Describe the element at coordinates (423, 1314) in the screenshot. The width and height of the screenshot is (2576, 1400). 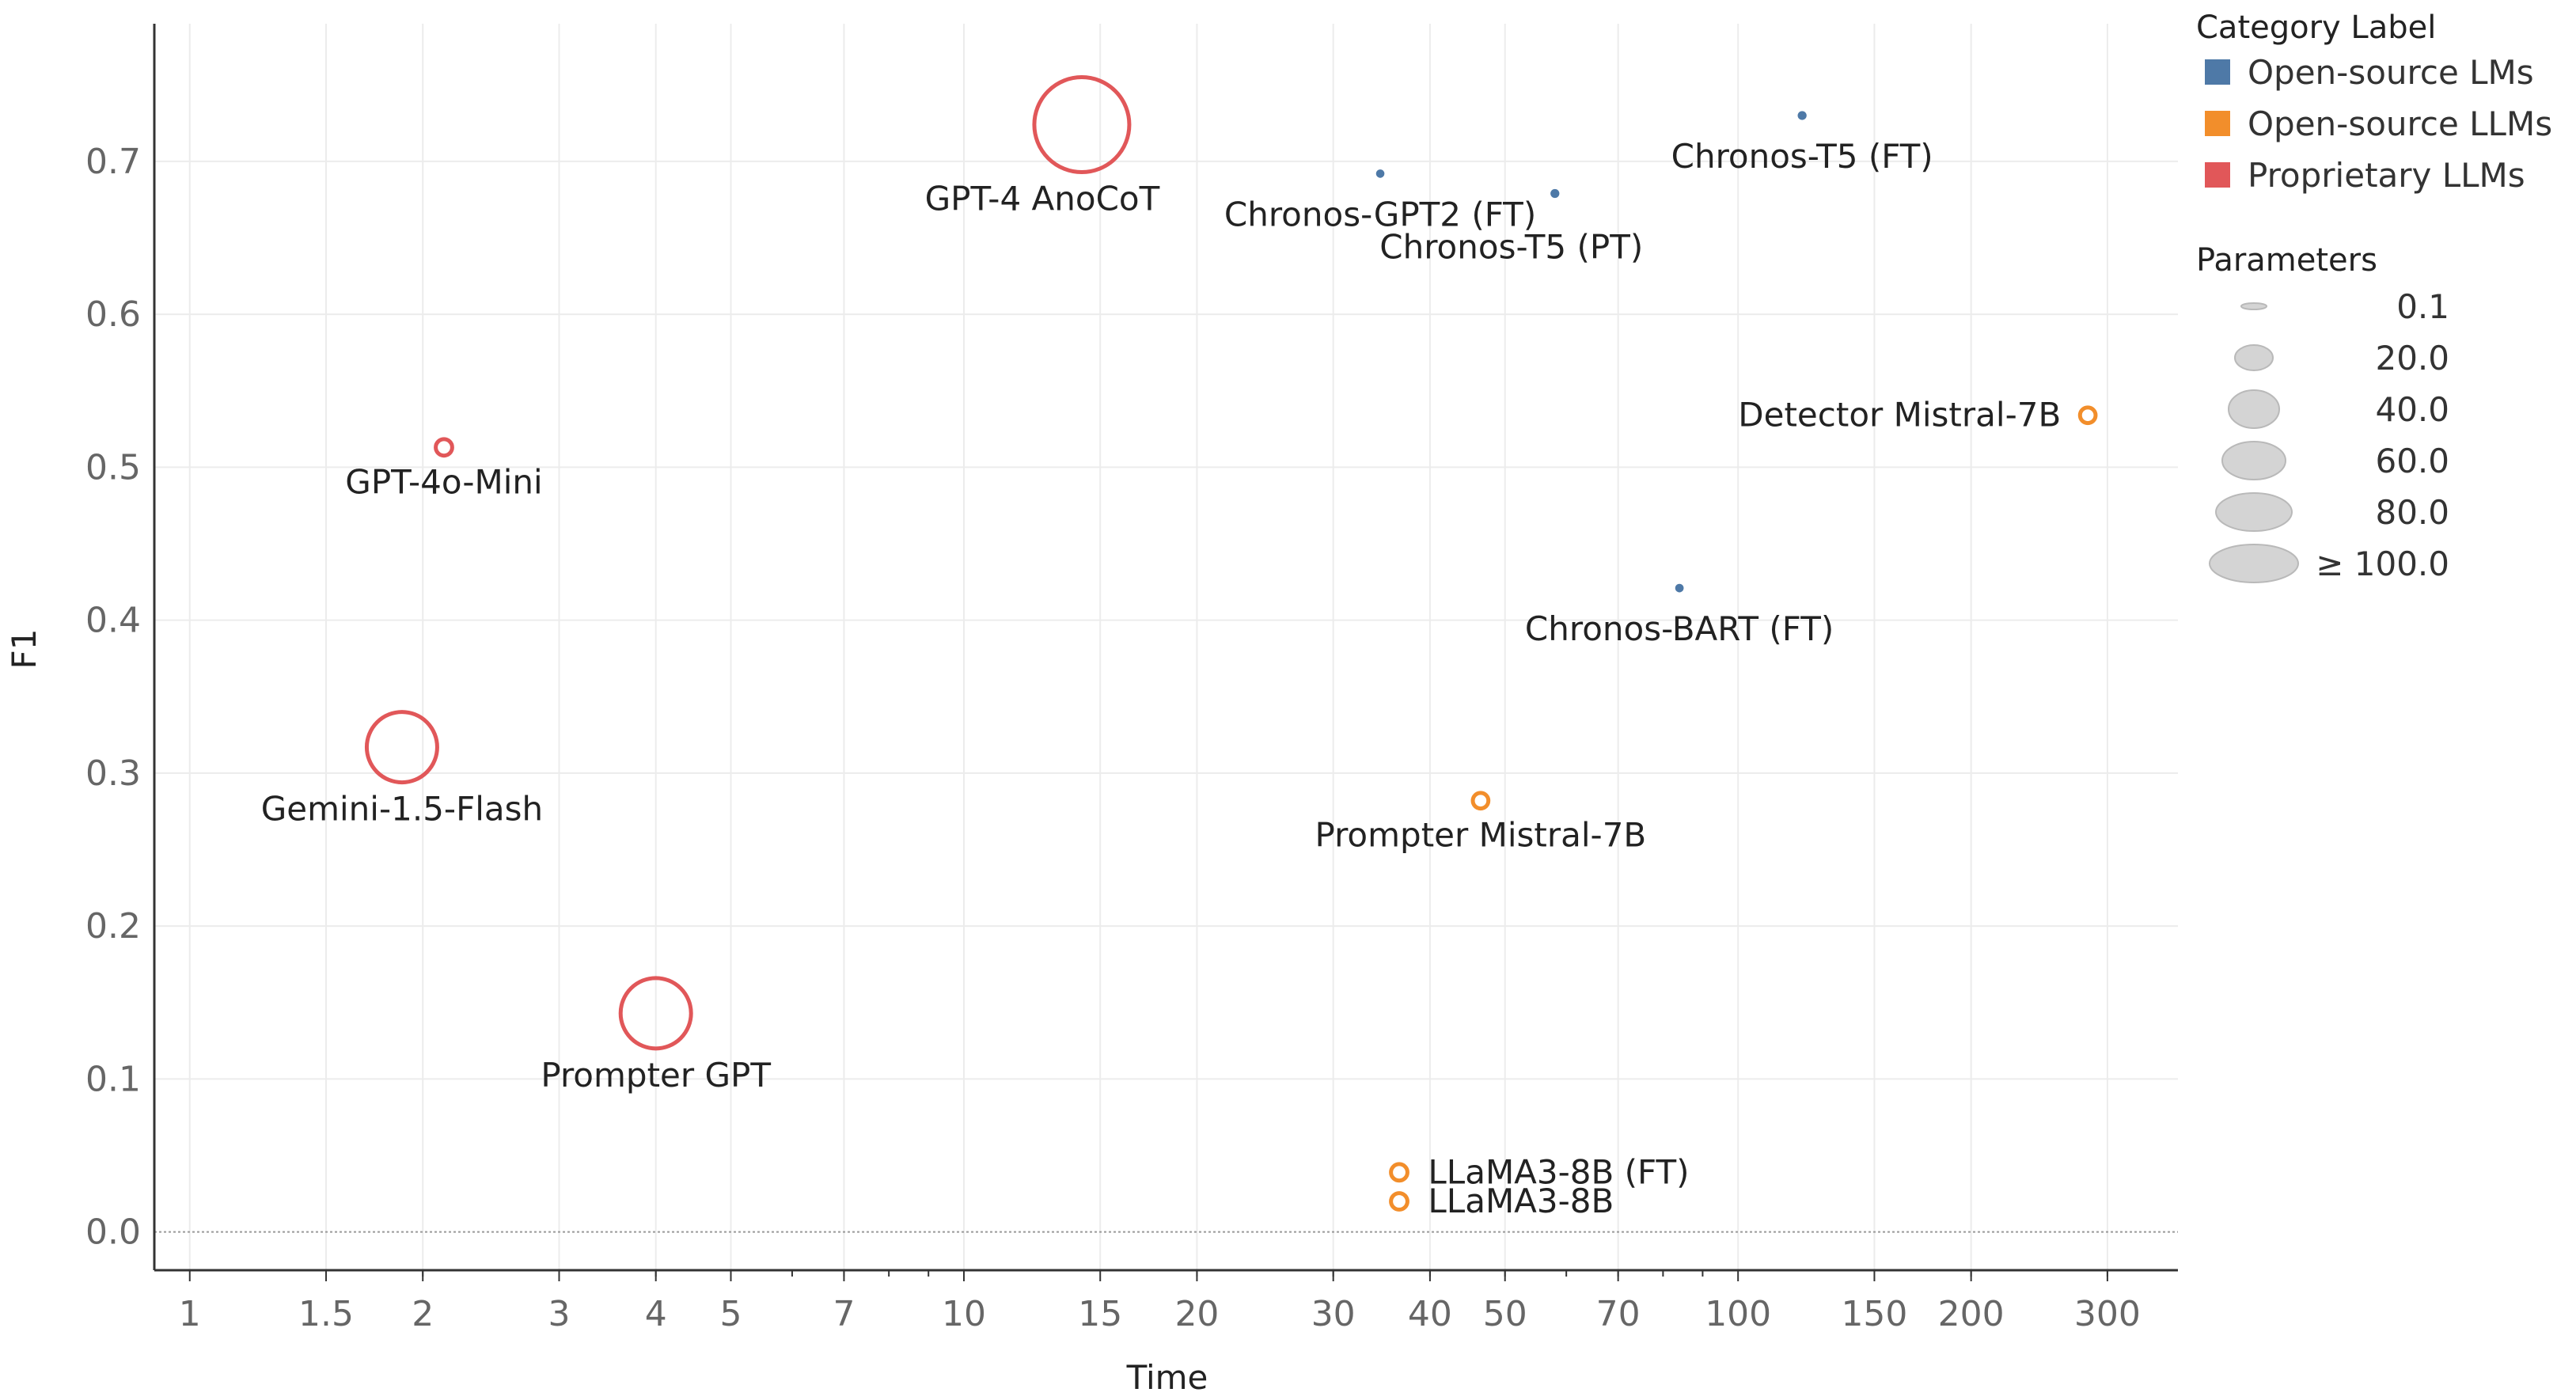
I see `x-tick-label: 2` at that location.